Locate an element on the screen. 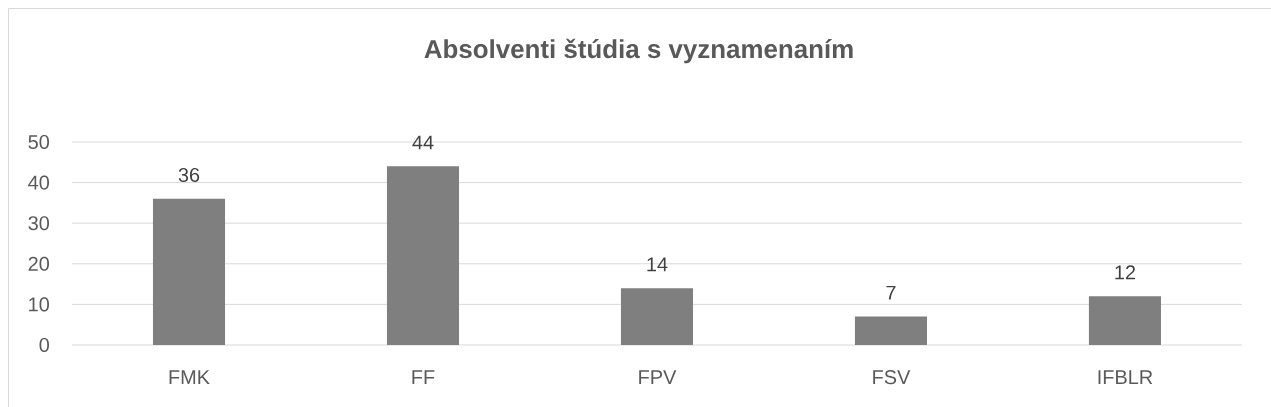 The width and height of the screenshot is (1271, 407). chart-title: Absolventi štúdia s vyznamenaním is located at coordinates (638, 51).